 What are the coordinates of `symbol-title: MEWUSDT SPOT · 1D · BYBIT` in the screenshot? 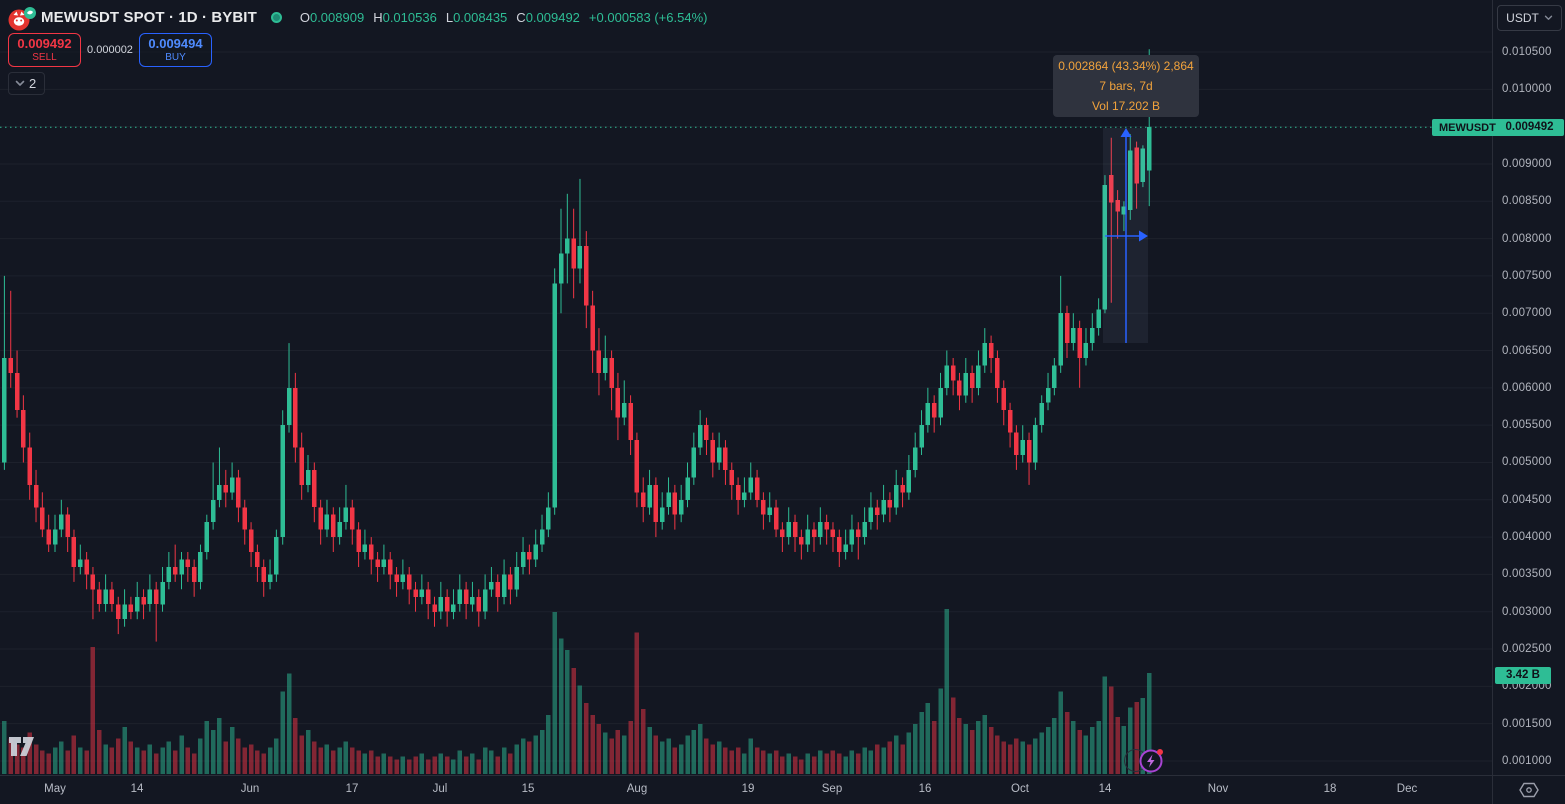 It's located at (149, 17).